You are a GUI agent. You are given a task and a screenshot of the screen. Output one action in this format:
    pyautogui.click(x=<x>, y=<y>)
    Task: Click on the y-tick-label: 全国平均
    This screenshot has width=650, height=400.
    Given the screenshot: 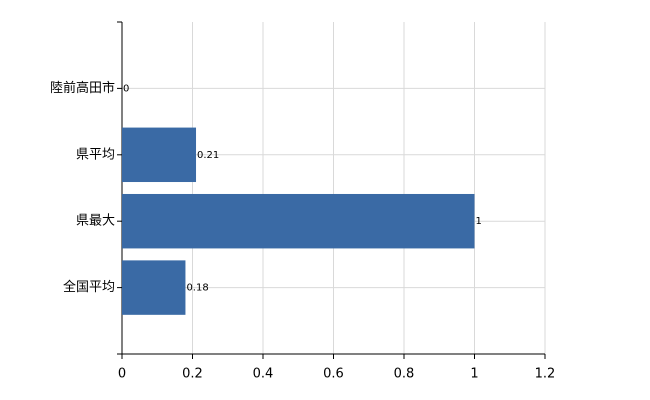 What is the action you would take?
    pyautogui.click(x=89, y=287)
    